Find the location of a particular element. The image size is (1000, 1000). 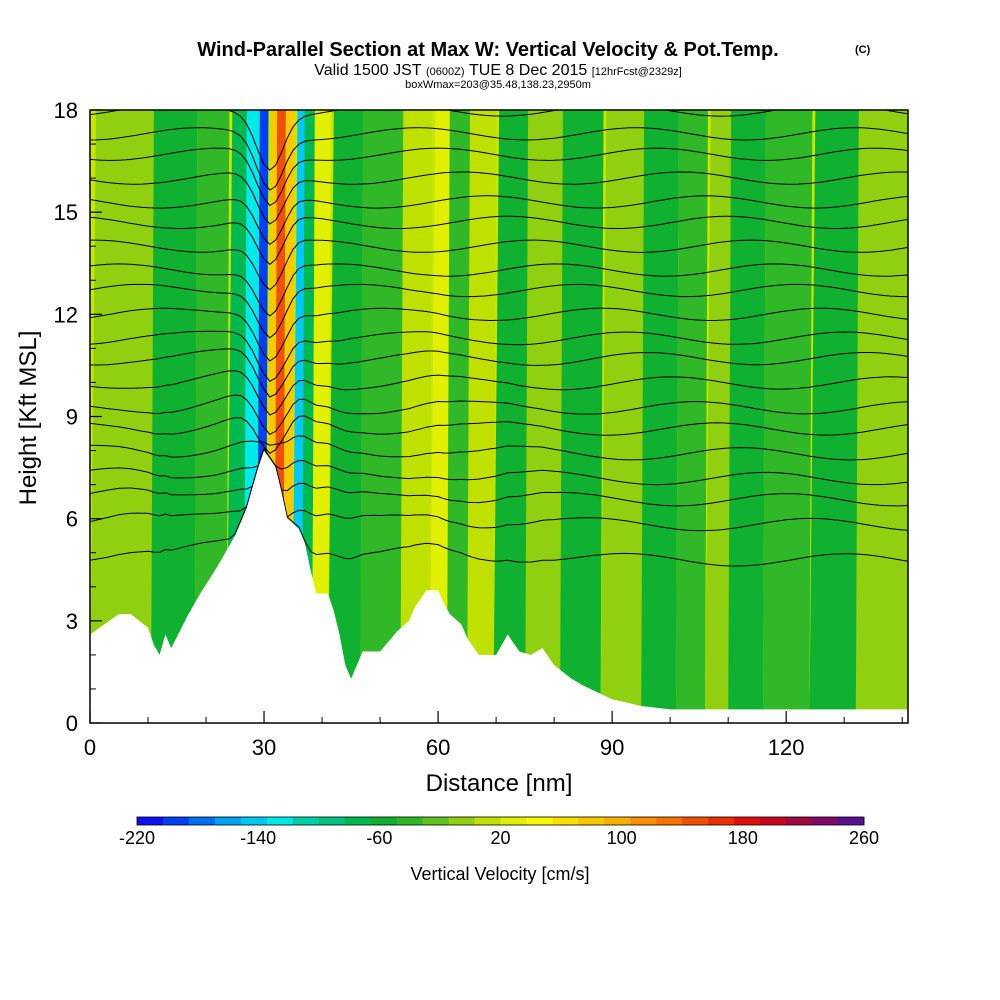

colorbar-tick-label: 20 is located at coordinates (500, 838).